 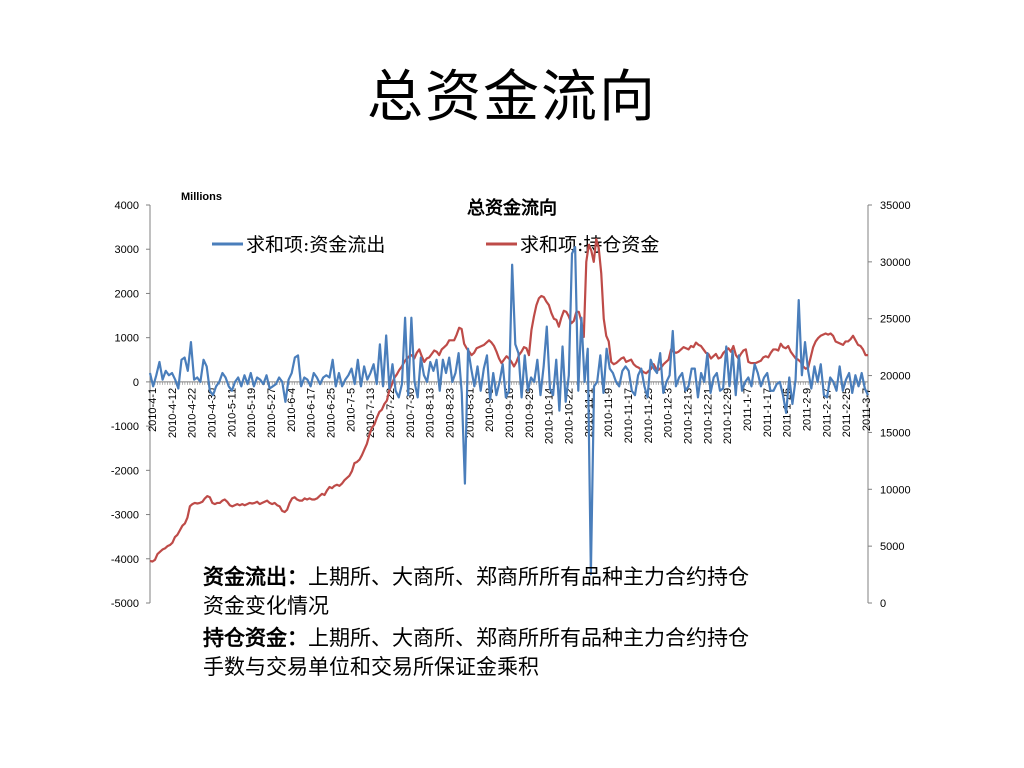 What do you see at coordinates (125, 560) in the screenshot?
I see `left-tick-label: -4000` at bounding box center [125, 560].